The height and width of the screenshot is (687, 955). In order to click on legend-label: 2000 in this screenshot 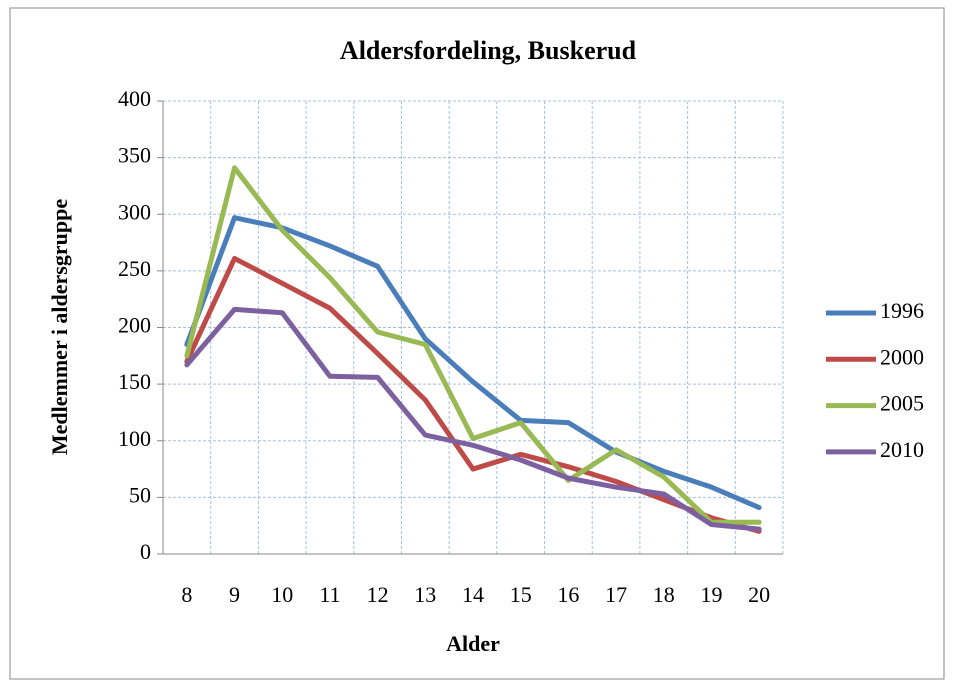, I will do `click(902, 356)`.